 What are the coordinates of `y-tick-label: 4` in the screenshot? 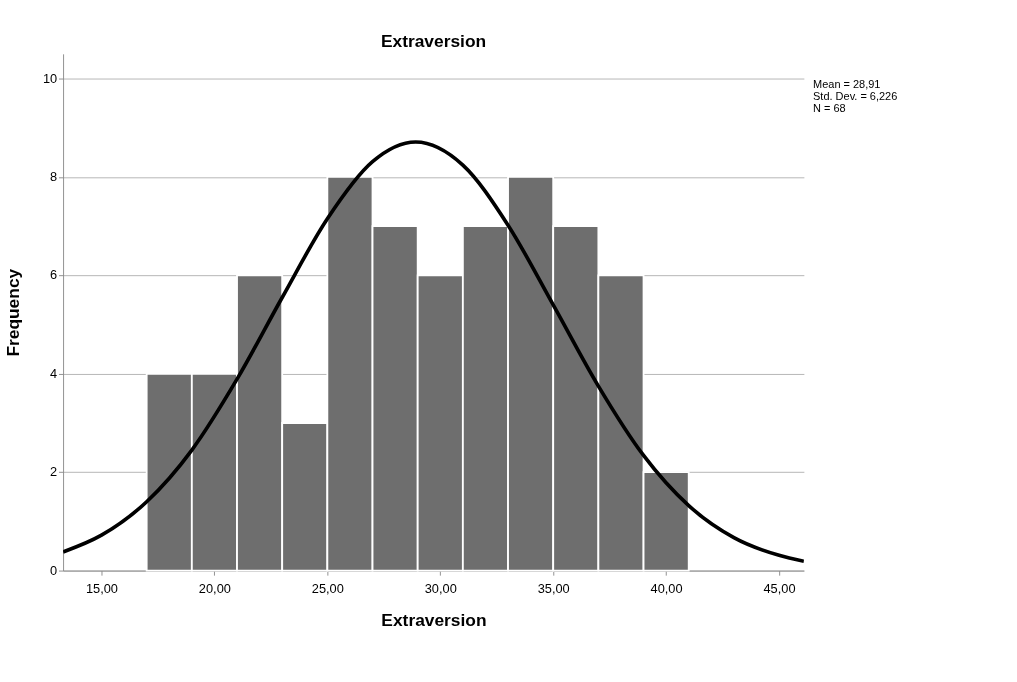 It's located at (54, 373).